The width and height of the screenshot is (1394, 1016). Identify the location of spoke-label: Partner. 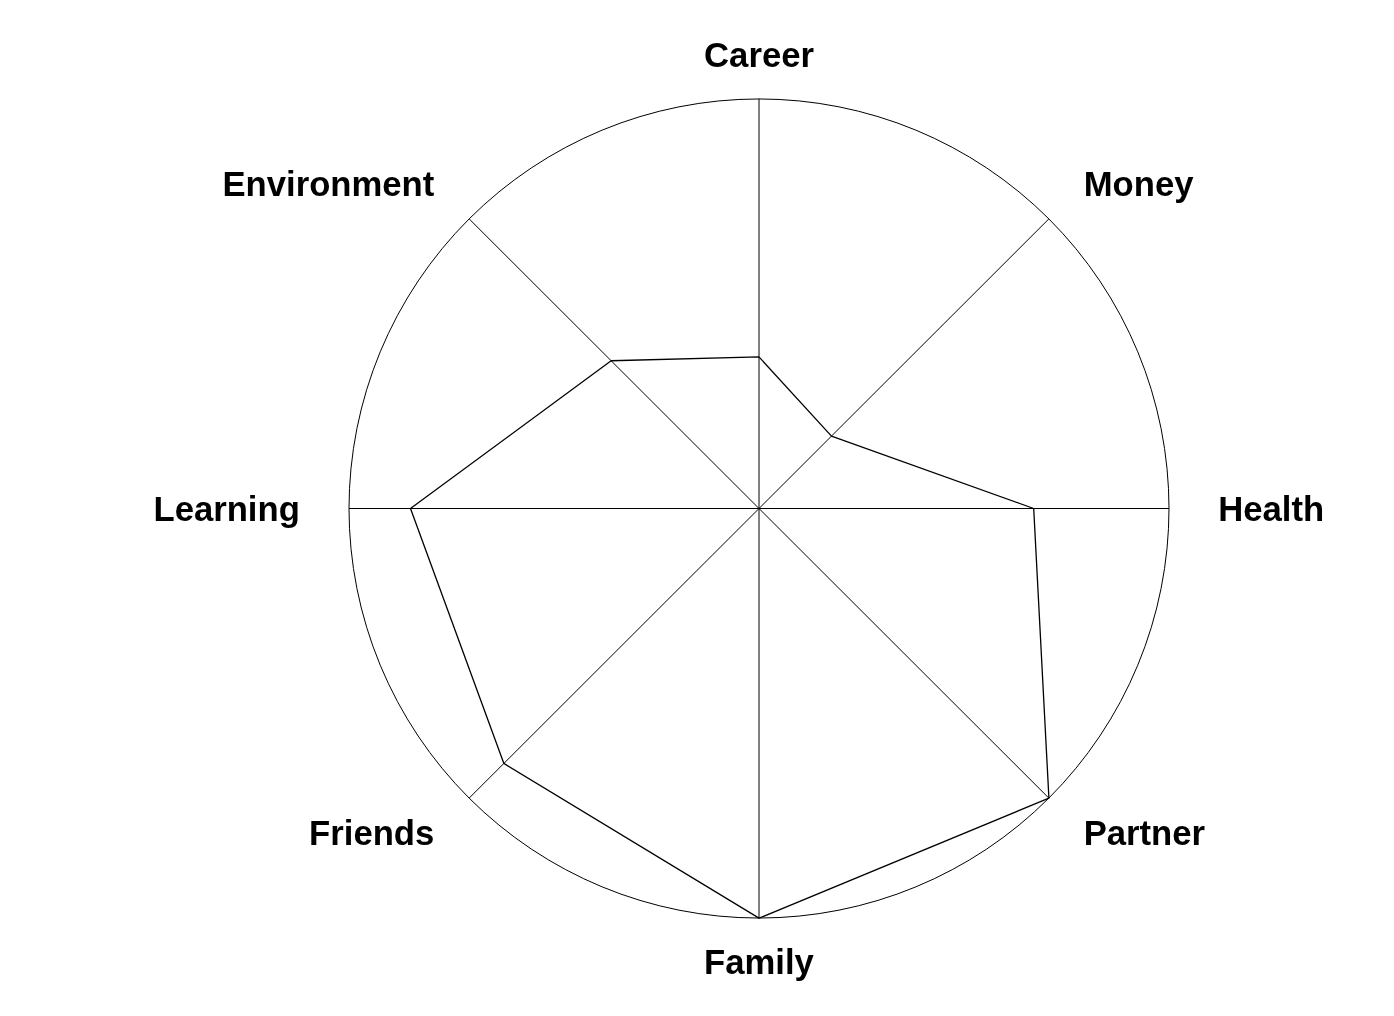
(1144, 832).